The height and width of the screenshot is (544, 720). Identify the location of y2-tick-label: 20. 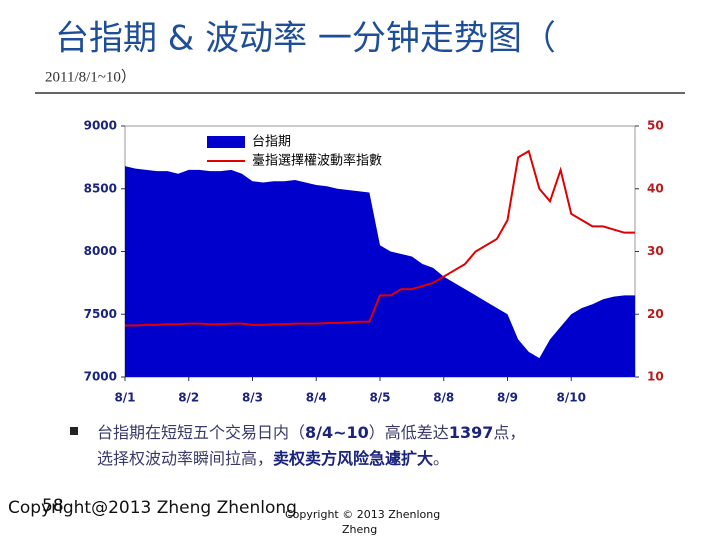
(655, 314).